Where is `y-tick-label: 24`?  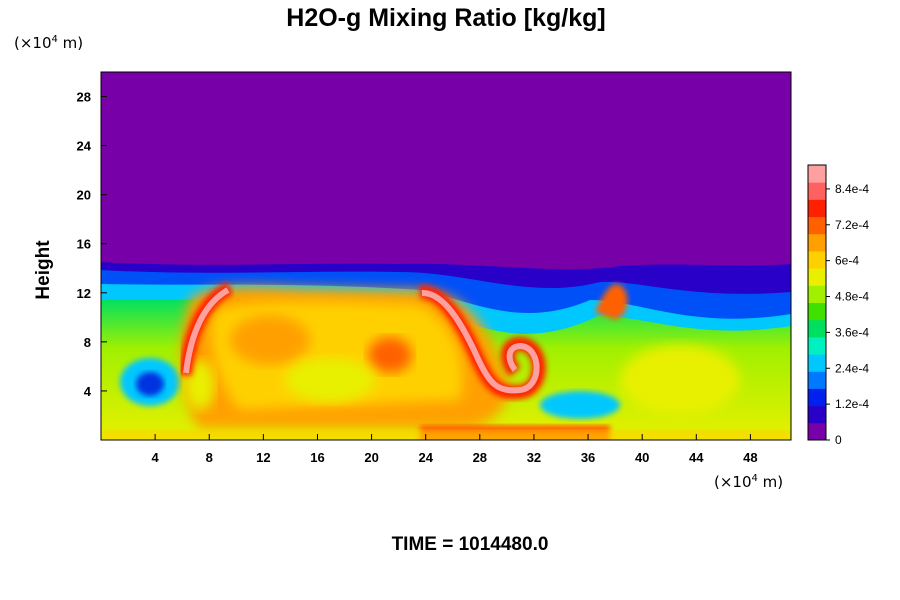 y-tick-label: 24 is located at coordinates (84, 146).